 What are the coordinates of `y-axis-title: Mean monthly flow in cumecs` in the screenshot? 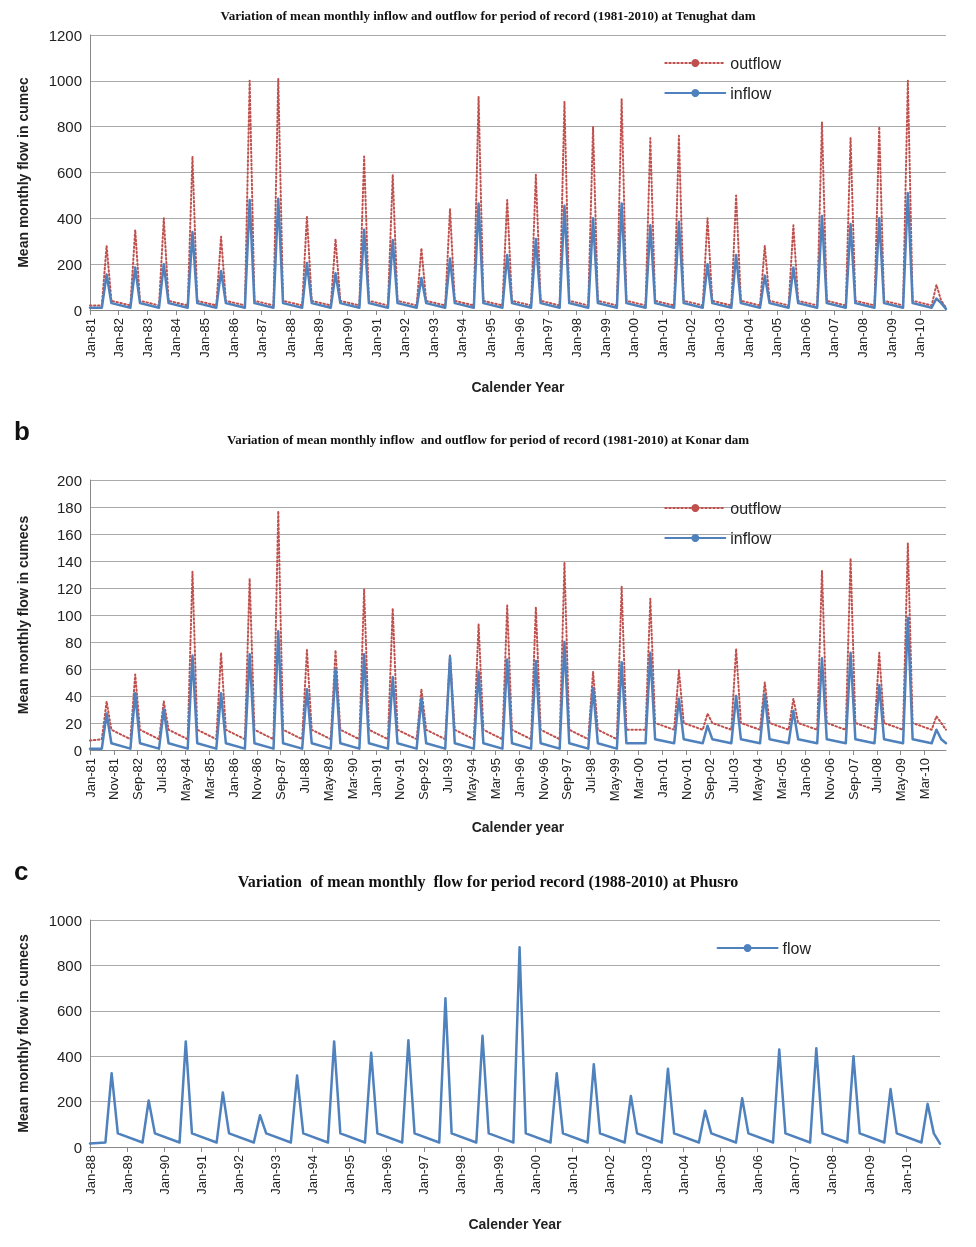 It's located at (23, 1033).